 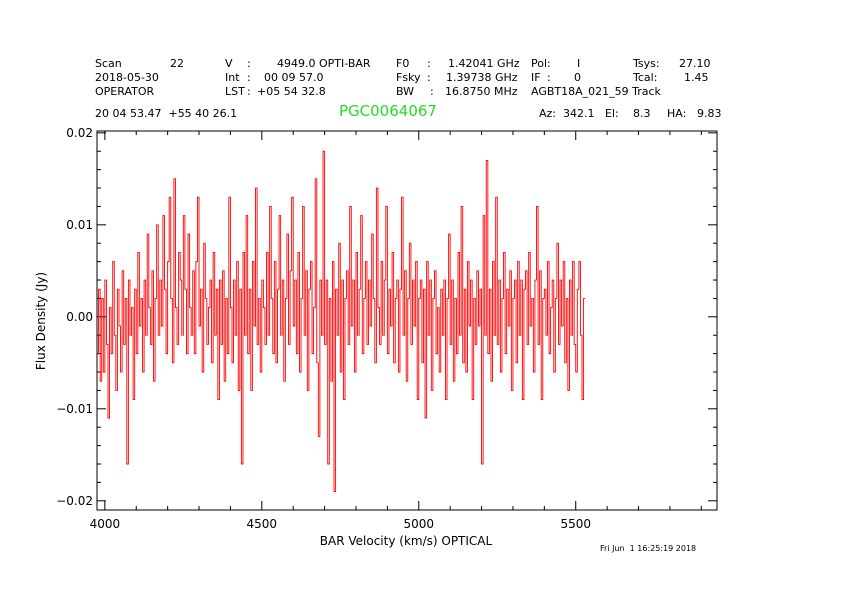 I want to click on el-value: 8.3, so click(x=642, y=113).